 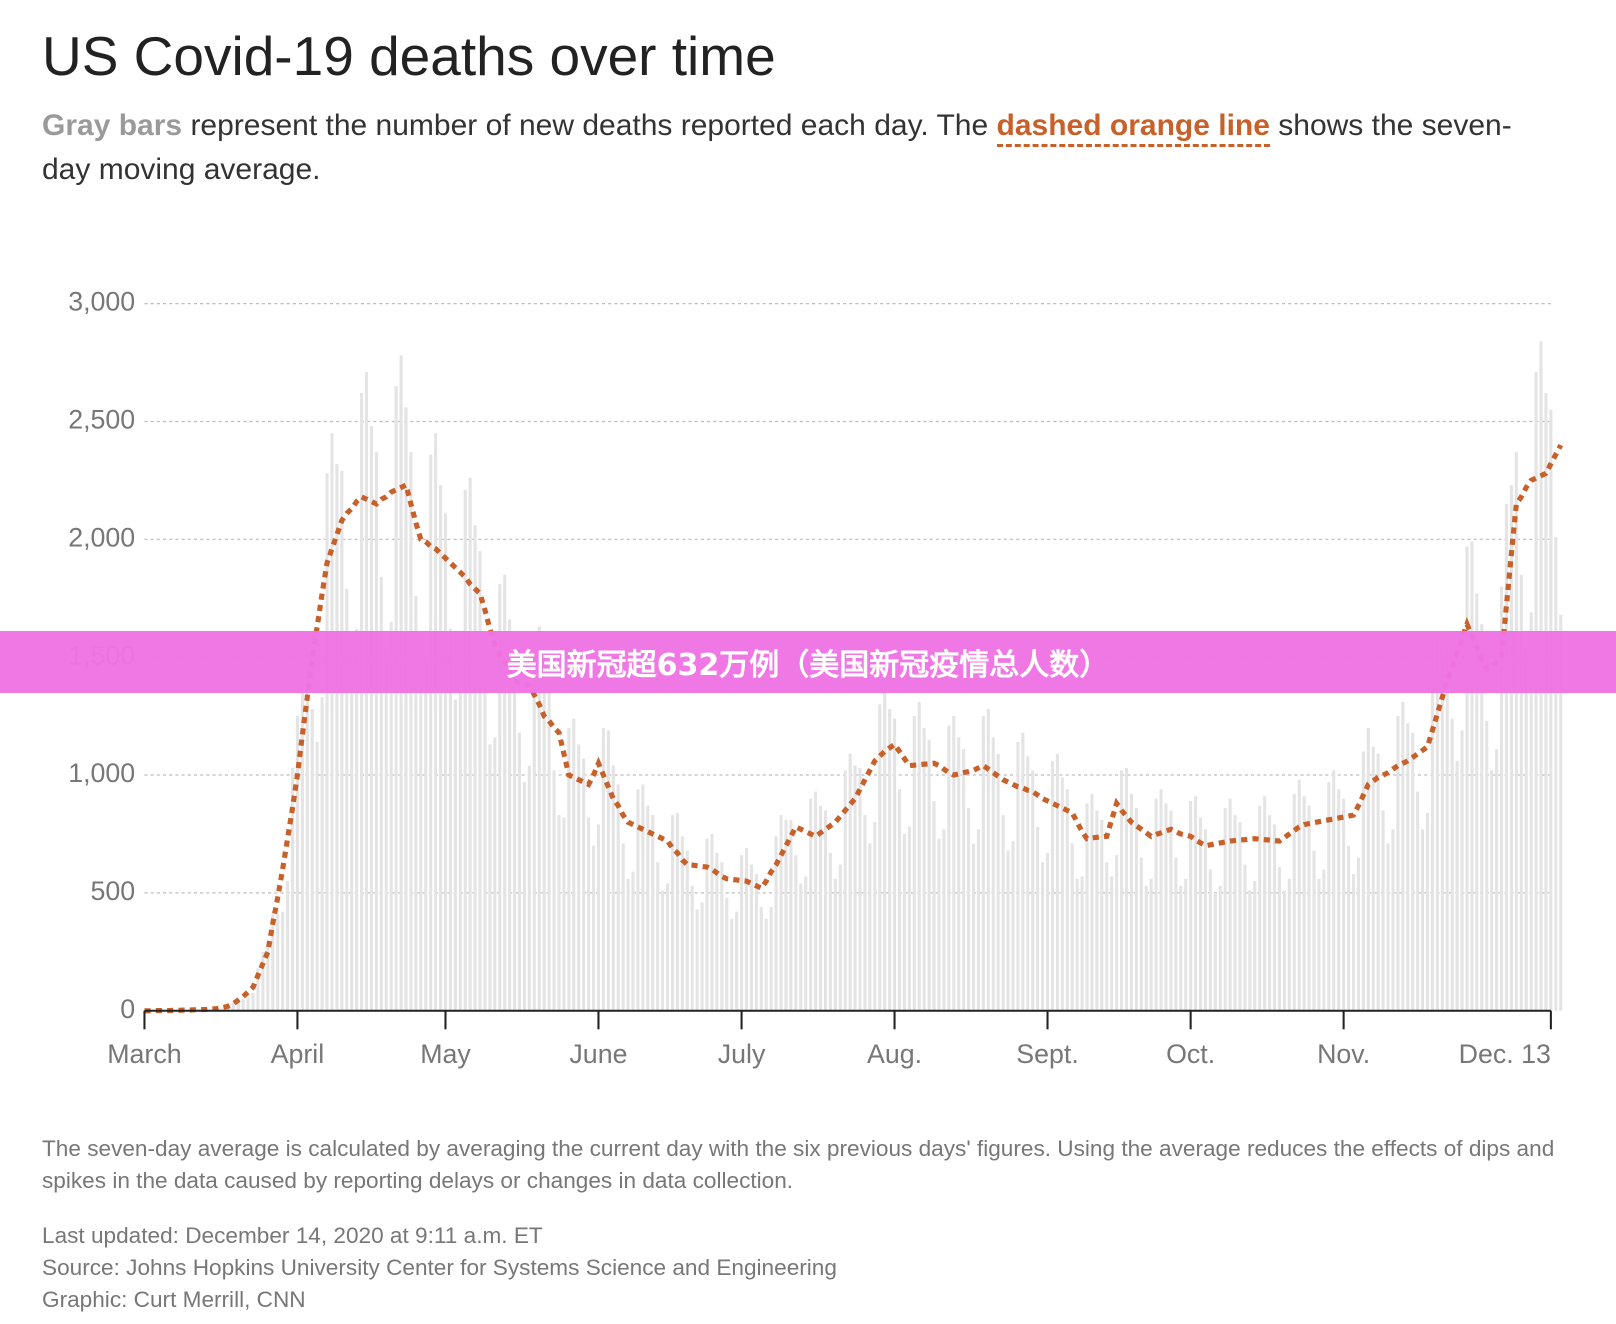 What do you see at coordinates (409, 56) in the screenshot?
I see `chart-title: US Covid-19 deaths over time` at bounding box center [409, 56].